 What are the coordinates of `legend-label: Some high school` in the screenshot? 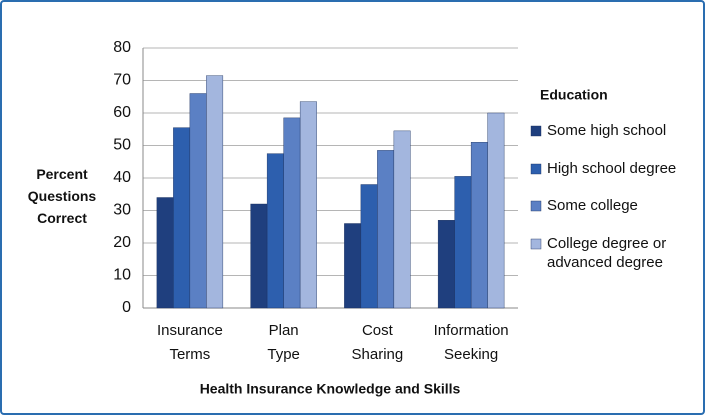 It's located at (606, 130).